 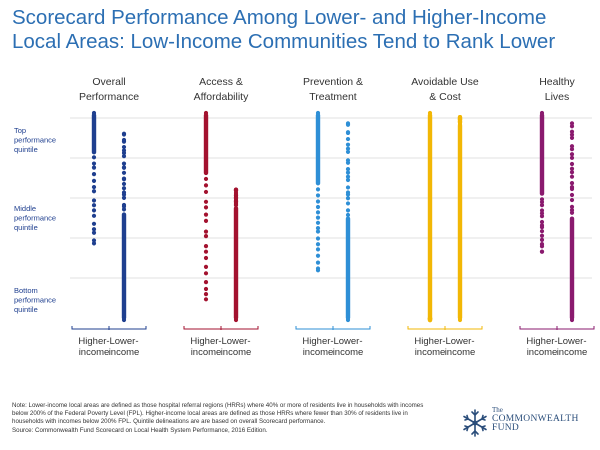 I want to click on y-axis-label-1-0: Middle, so click(x=25, y=208).